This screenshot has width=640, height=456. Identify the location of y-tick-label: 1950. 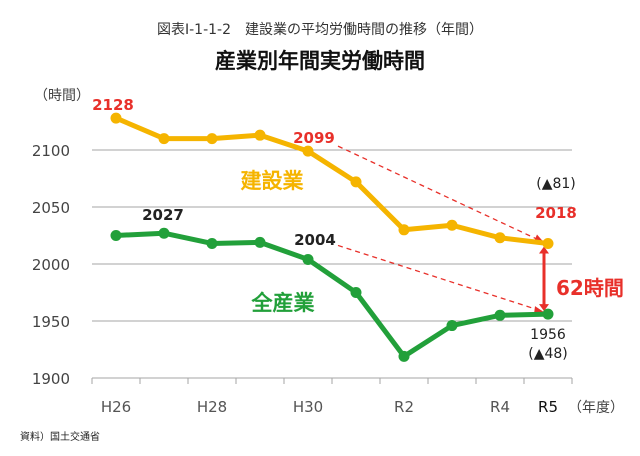
(51, 322).